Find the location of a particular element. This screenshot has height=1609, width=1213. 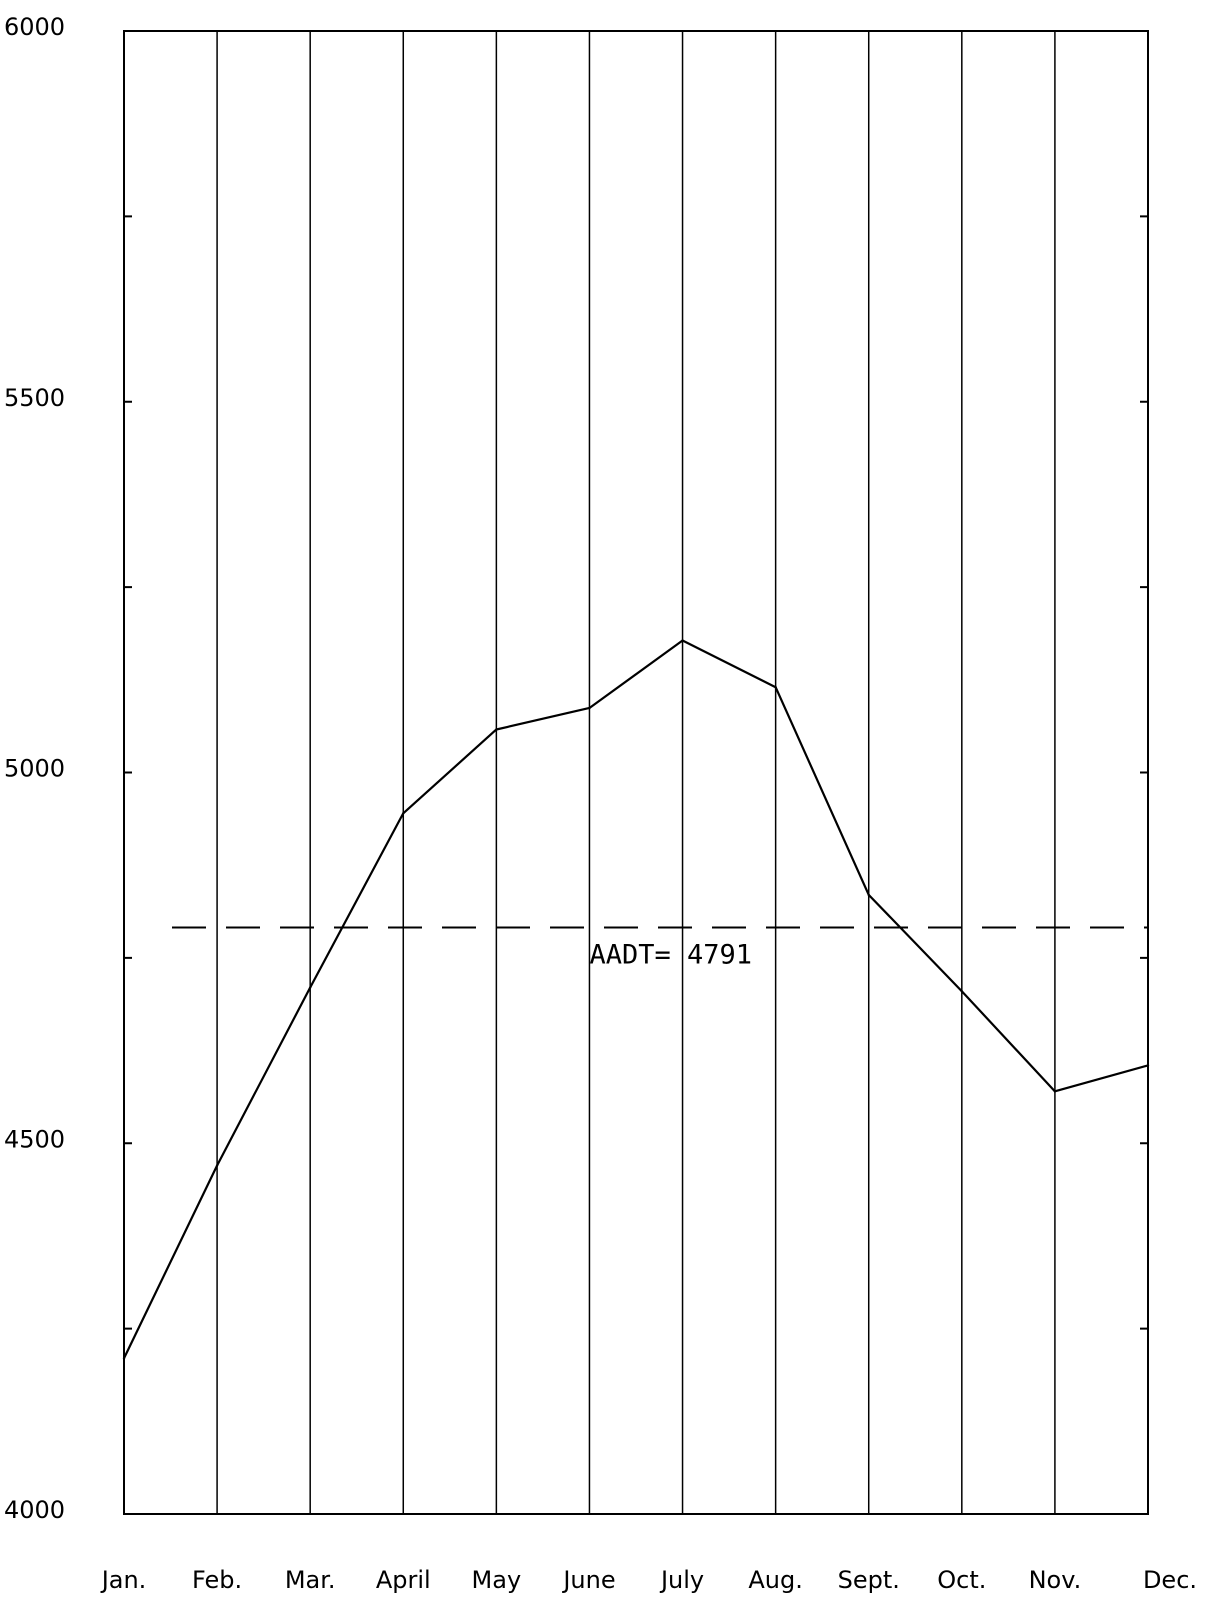

x-tick-label: Nov. is located at coordinates (1055, 1580).